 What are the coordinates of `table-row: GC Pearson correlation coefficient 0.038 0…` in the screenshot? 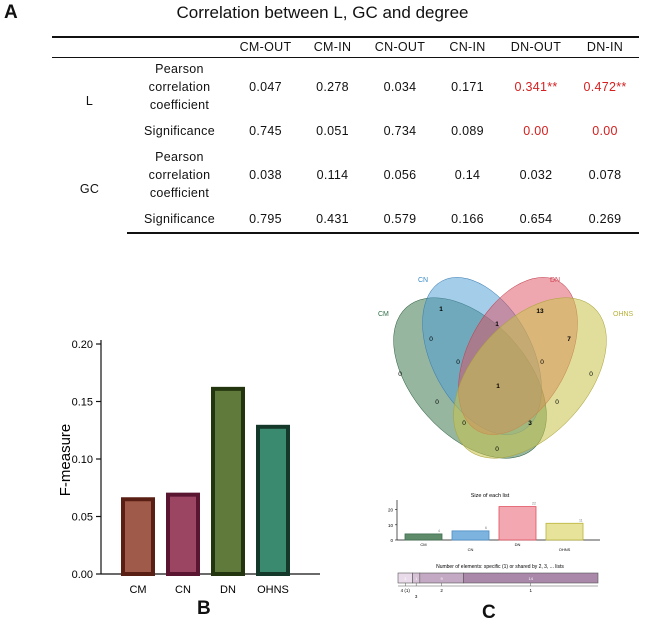 It's located at (345, 175).